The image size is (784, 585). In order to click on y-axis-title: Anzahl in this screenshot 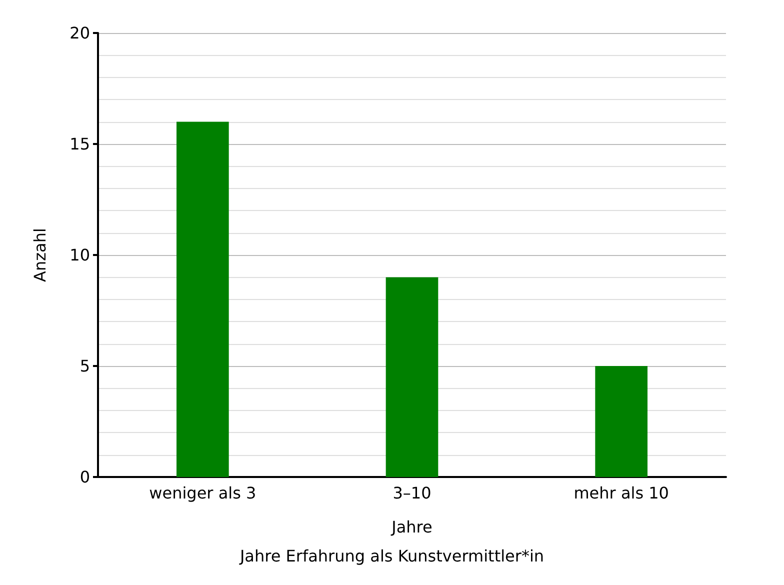, I will do `click(40, 255)`.